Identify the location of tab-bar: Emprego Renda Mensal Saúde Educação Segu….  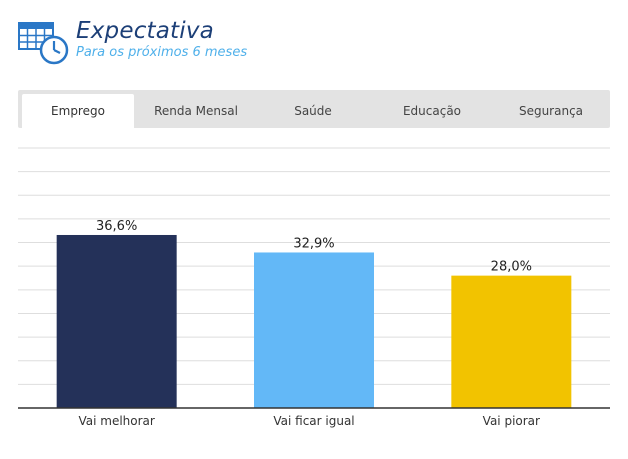
(314, 109).